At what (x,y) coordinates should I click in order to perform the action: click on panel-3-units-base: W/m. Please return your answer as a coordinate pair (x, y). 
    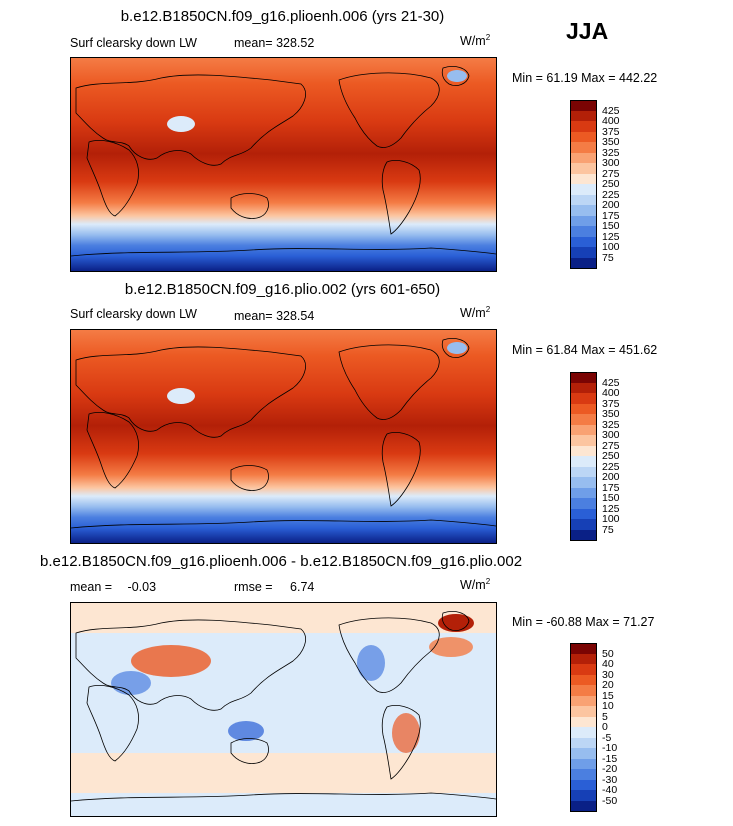
    Looking at the image, I should click on (473, 585).